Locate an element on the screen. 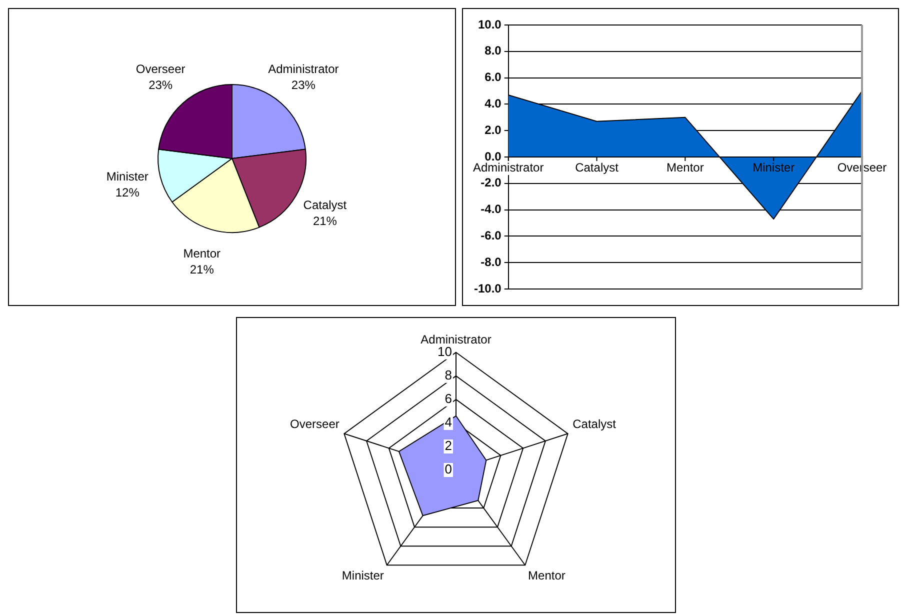 This screenshot has width=906, height=614. y-tick-label: 2 is located at coordinates (448, 446).